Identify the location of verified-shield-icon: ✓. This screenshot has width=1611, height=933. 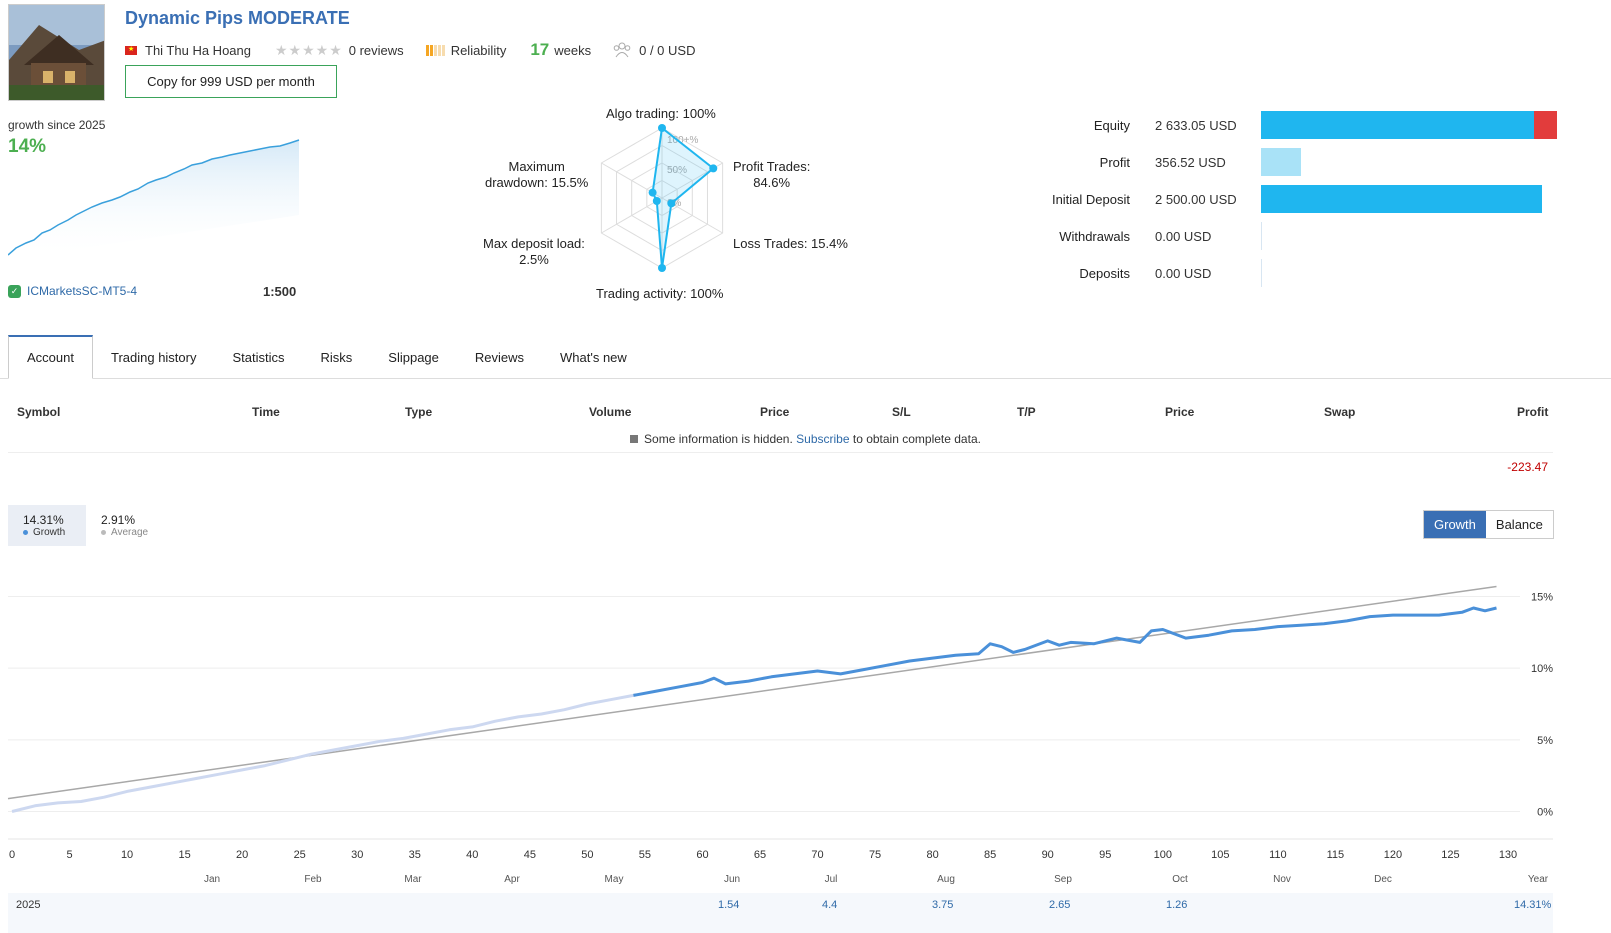
(14, 291).